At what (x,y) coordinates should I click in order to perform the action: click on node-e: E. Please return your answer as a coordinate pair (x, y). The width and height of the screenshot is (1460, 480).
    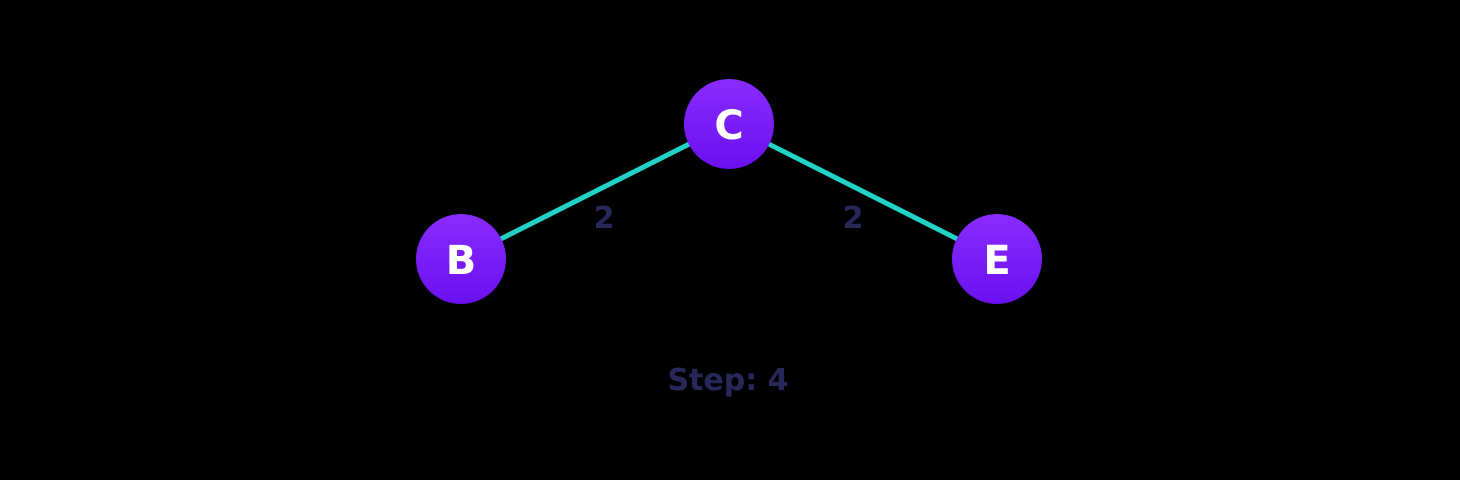
    Looking at the image, I should click on (997, 259).